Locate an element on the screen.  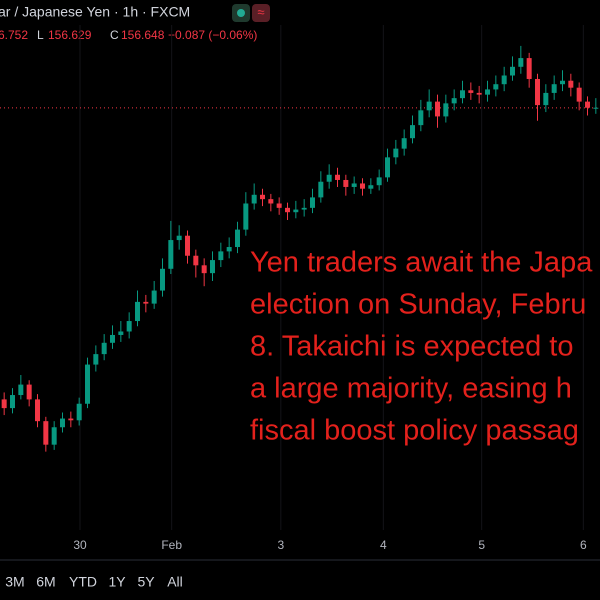
range-button: All is located at coordinates (175, 582).